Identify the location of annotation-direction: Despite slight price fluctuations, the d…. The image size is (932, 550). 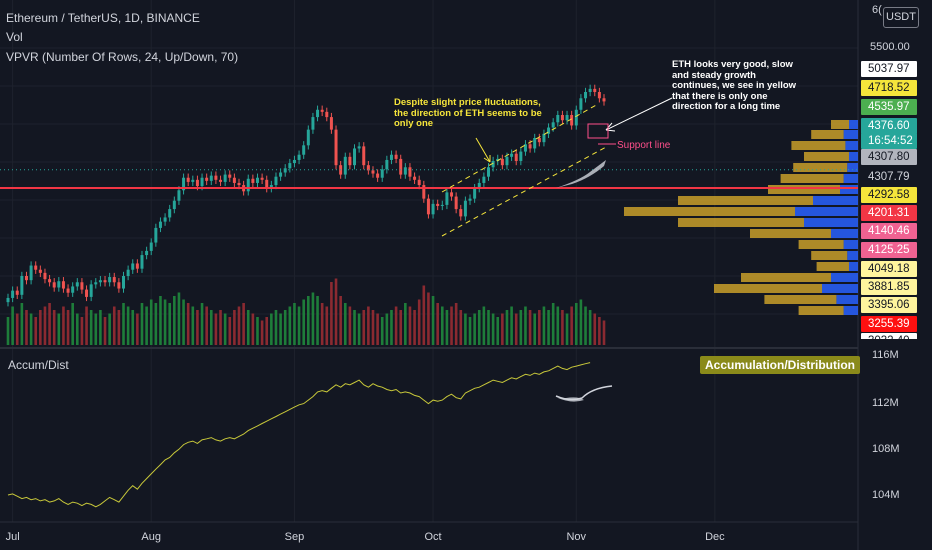
(468, 113).